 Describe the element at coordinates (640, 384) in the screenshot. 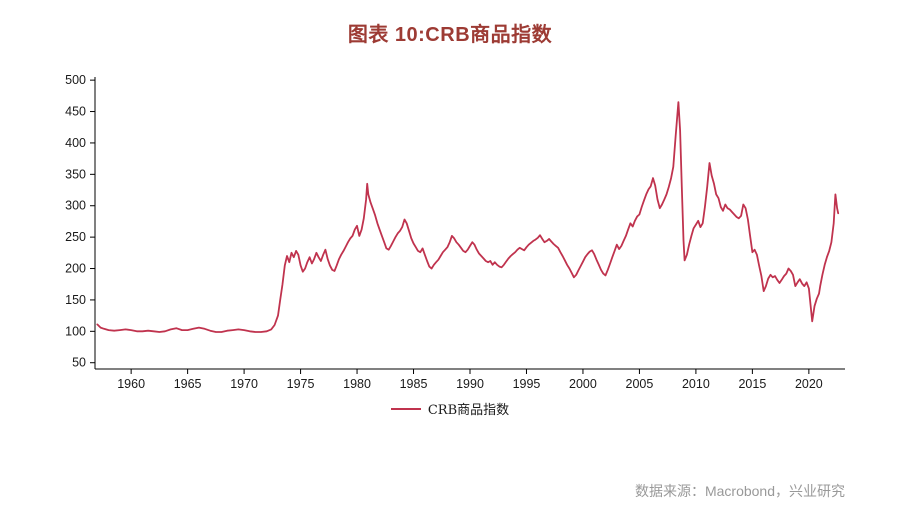

I see `x-tick-label: 2005` at that location.